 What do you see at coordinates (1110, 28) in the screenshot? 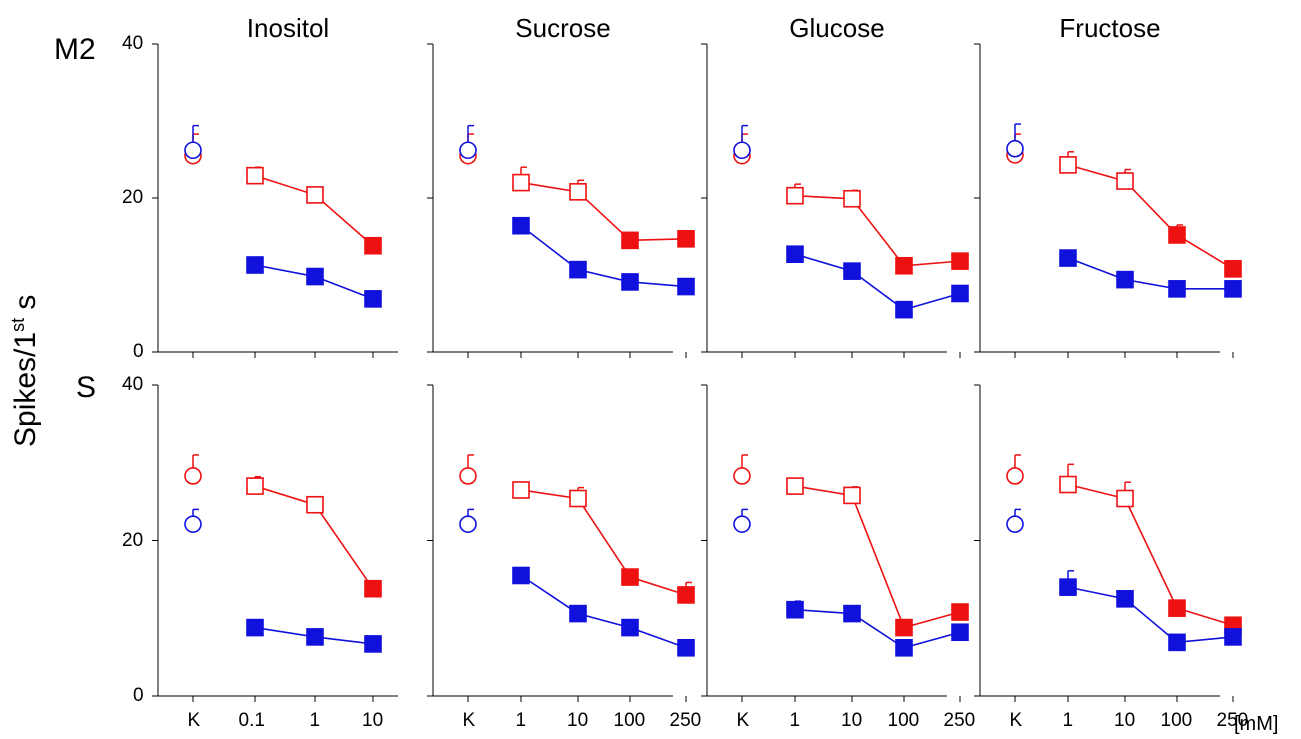
I see `column-title-fructose: Fructose` at bounding box center [1110, 28].